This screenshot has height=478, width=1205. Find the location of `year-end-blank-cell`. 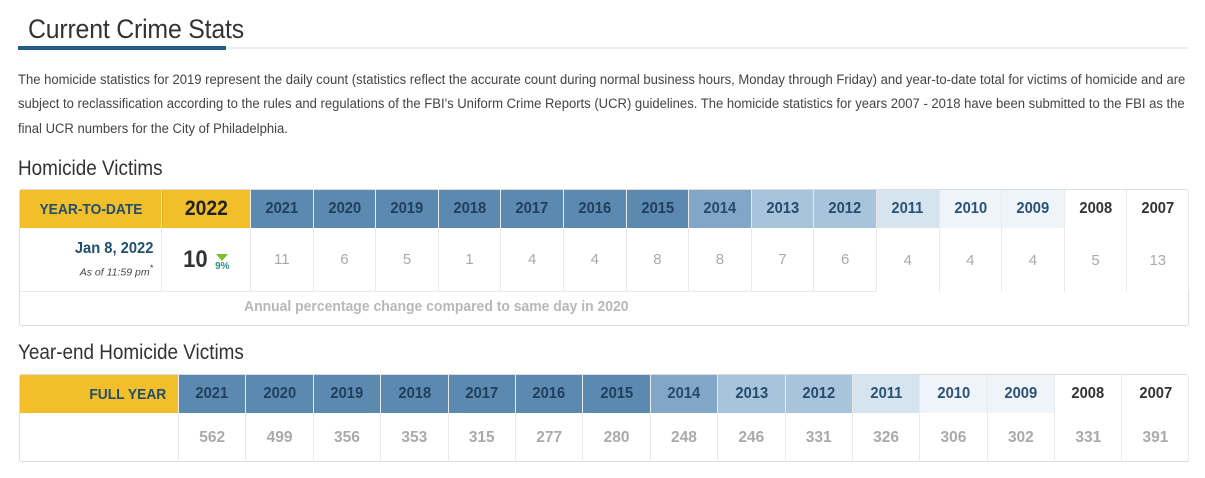

year-end-blank-cell is located at coordinates (99, 437).